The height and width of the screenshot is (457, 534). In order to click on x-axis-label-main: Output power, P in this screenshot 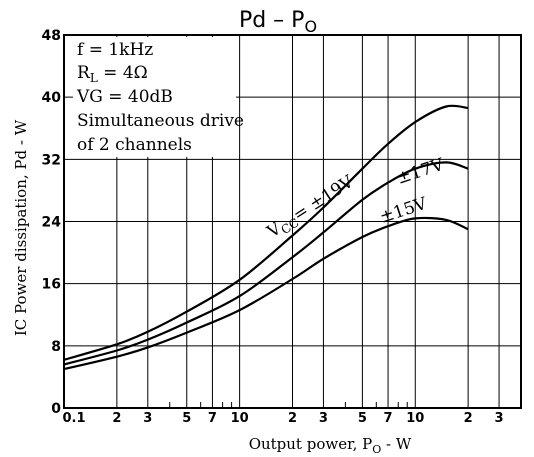, I will do `click(311, 444)`.